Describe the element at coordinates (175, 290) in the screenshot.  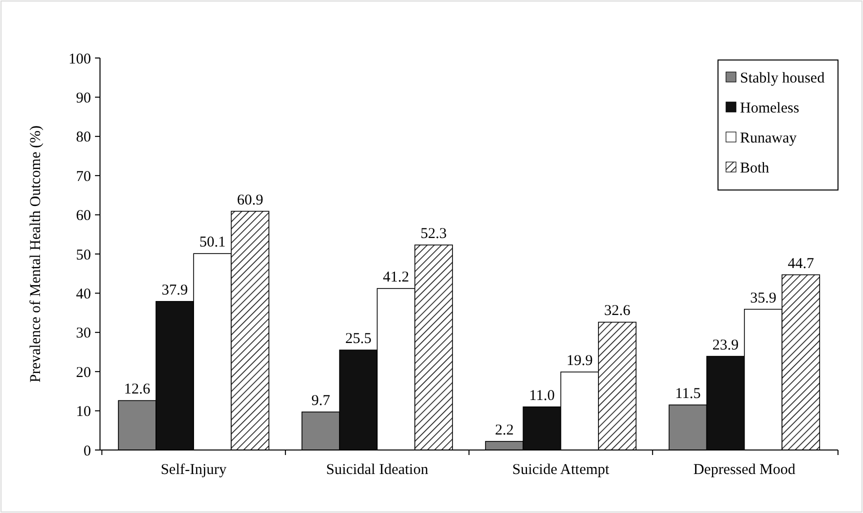
I see `data-label: 37.9` at that location.